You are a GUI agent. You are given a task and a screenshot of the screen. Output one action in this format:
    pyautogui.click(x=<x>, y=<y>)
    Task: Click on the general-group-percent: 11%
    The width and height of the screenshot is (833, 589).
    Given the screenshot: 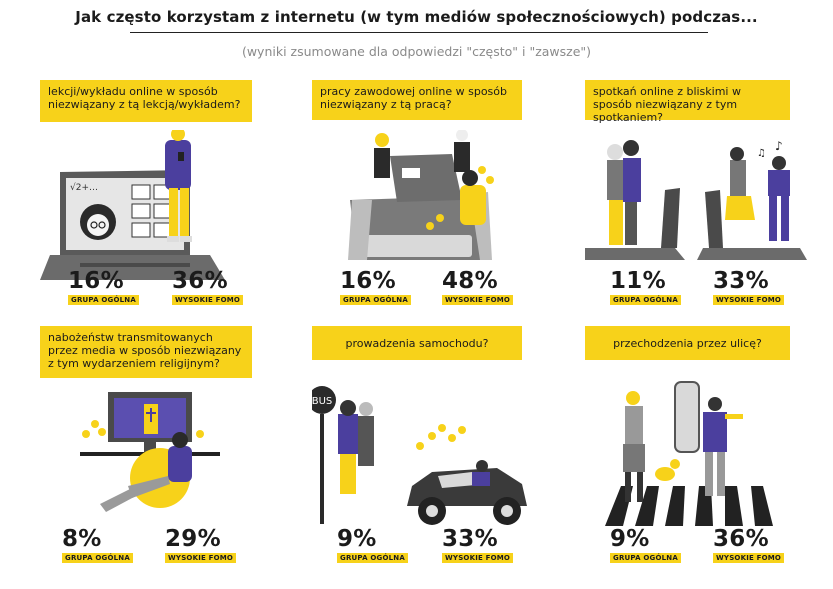 What is the action you would take?
    pyautogui.click(x=638, y=281)
    